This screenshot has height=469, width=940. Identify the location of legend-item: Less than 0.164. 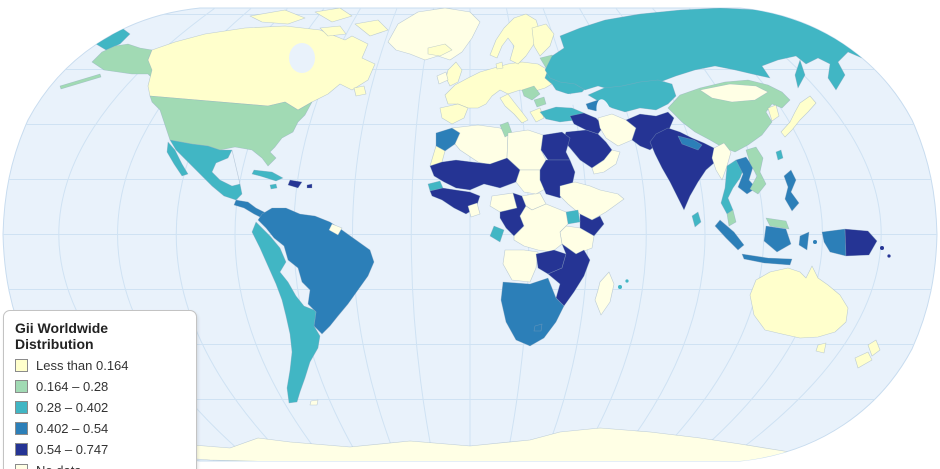
(100, 365).